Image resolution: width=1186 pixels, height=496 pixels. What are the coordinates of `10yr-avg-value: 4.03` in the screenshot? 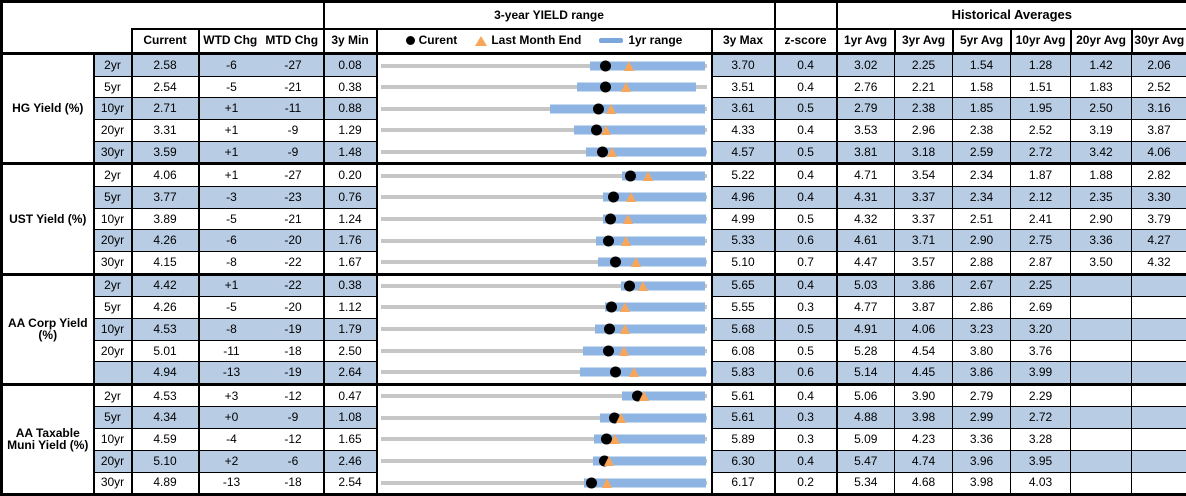 It's located at (1041, 483).